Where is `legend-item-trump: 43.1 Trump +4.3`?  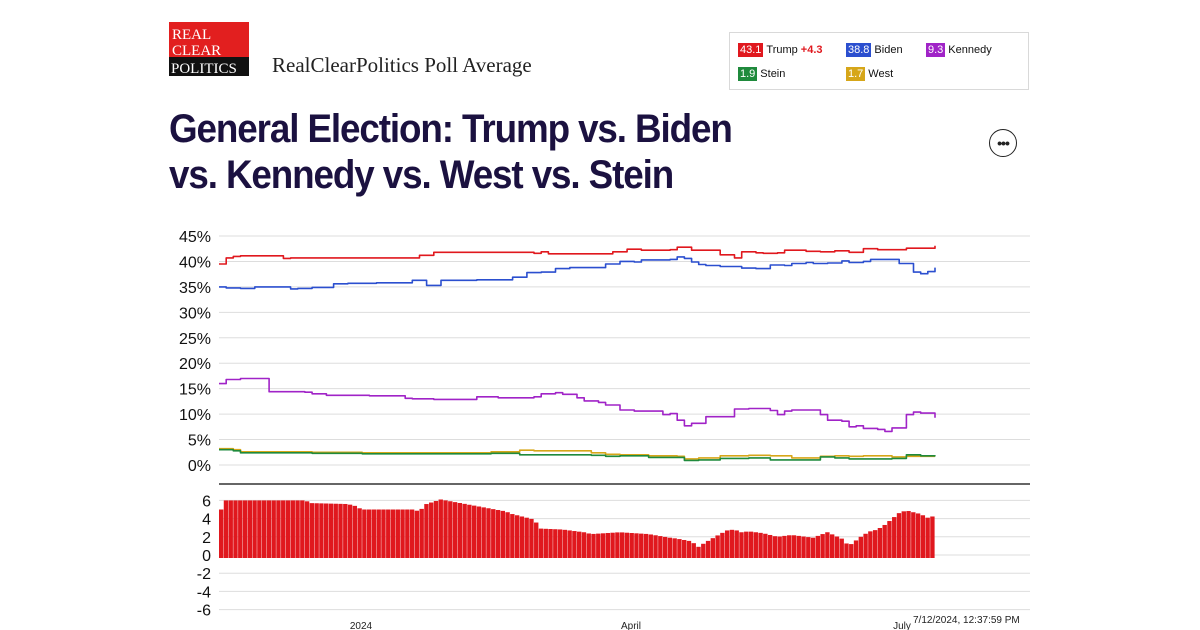 legend-item-trump: 43.1 Trump +4.3 is located at coordinates (780, 50).